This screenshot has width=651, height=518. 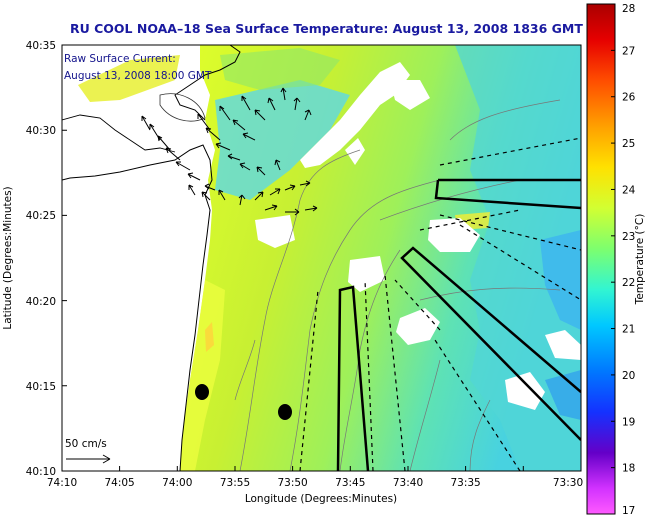 I want to click on colorbar-tick-label: 18, so click(x=628, y=469).